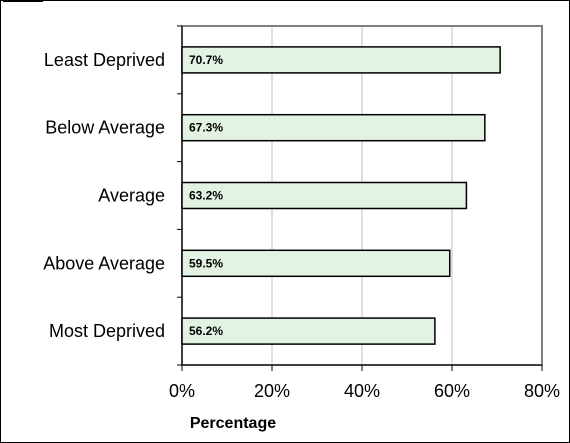  I want to click on x-tick-label: 20%, so click(272, 391).